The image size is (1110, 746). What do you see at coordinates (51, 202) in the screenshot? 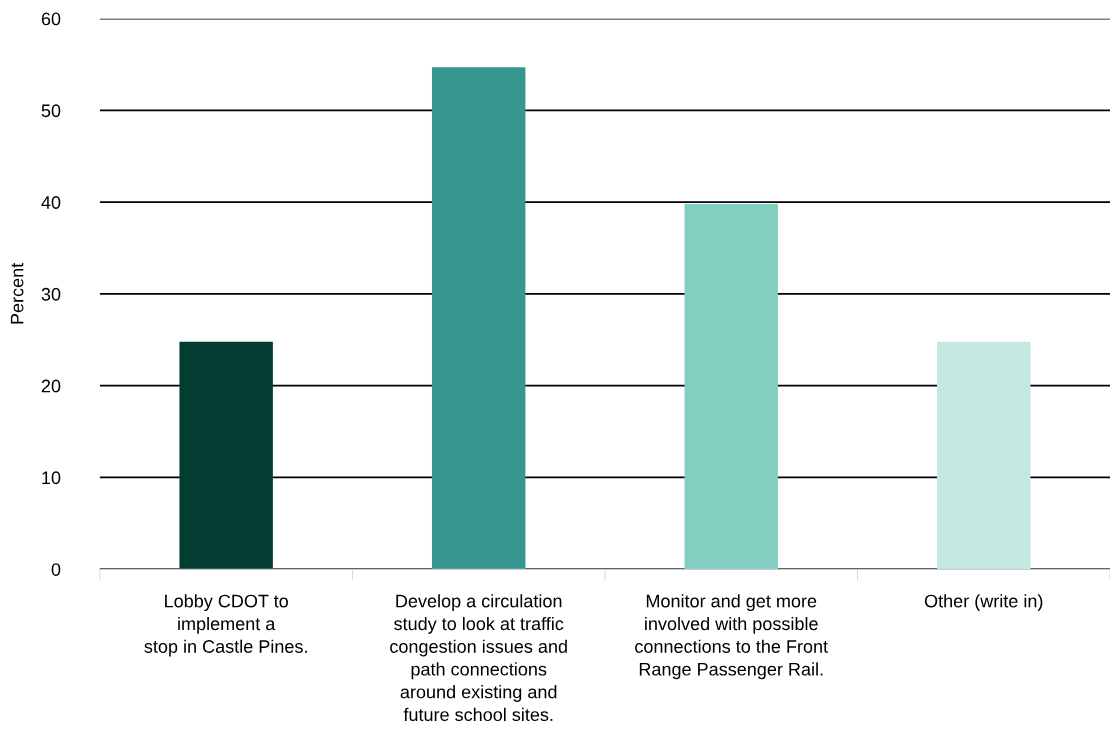
I see `y-tick-label: 40` at bounding box center [51, 202].